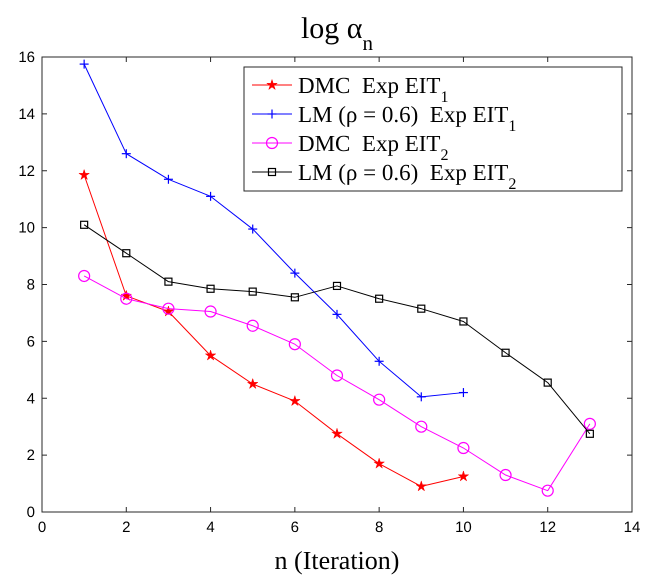  What do you see at coordinates (26, 57) in the screenshot?
I see `y-tick-label: 16` at bounding box center [26, 57].